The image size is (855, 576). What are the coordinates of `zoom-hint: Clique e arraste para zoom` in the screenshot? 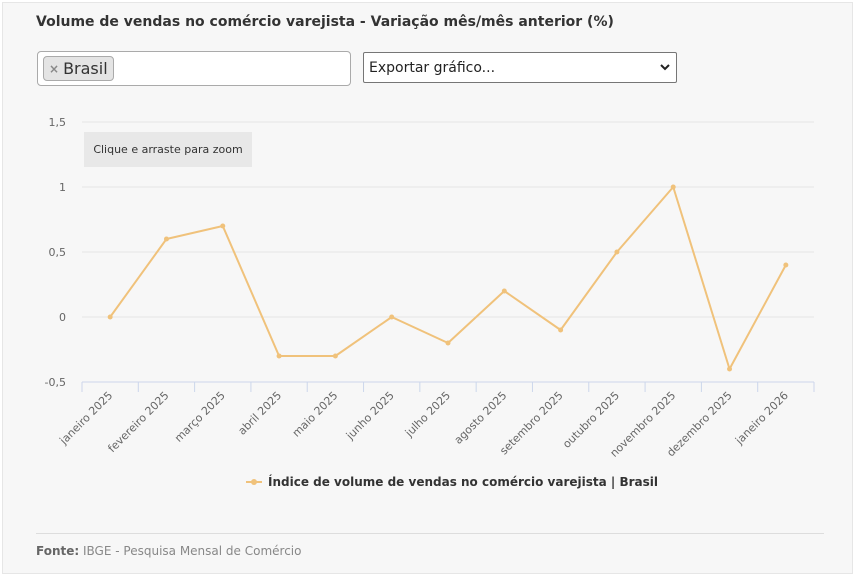 It's located at (168, 149).